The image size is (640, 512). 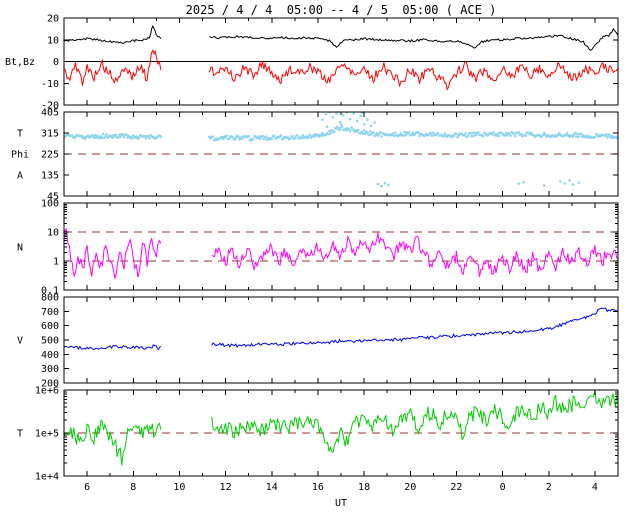 I want to click on svg-text: A, so click(x=20, y=176).